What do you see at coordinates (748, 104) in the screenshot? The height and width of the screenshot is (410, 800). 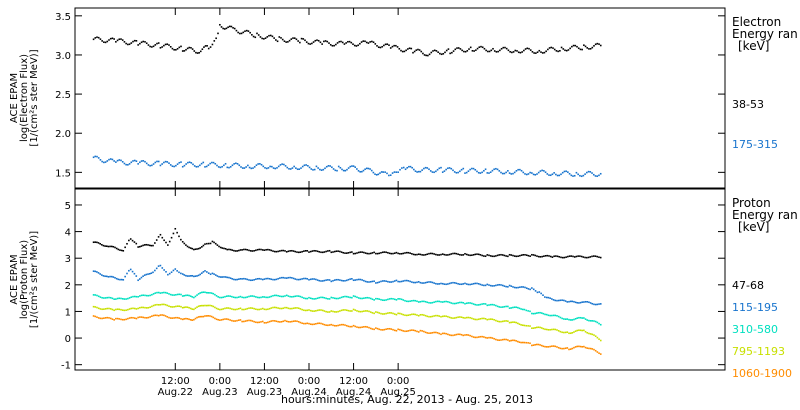 I see `legend-entry: 38-53` at bounding box center [748, 104].